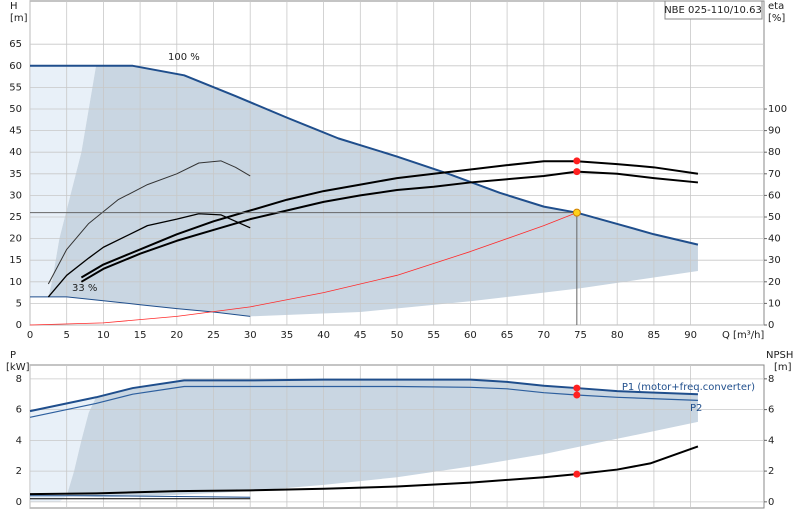  I want to click on y-tick-label: 5, so click(19, 303).